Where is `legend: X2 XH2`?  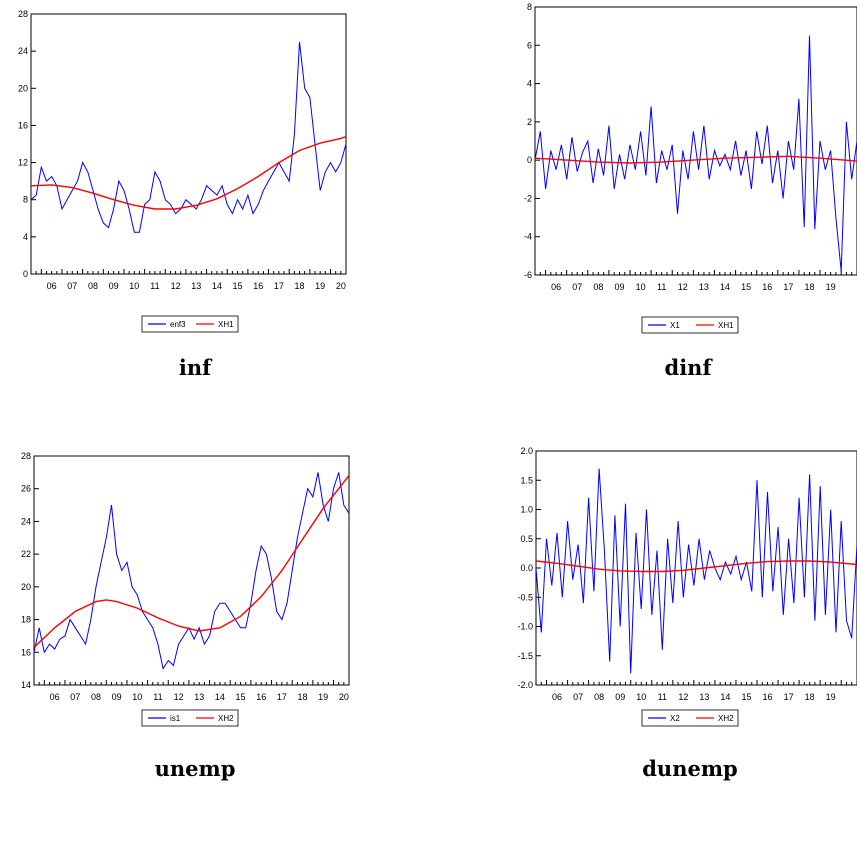 legend: X2 XH2 is located at coordinates (690, 718).